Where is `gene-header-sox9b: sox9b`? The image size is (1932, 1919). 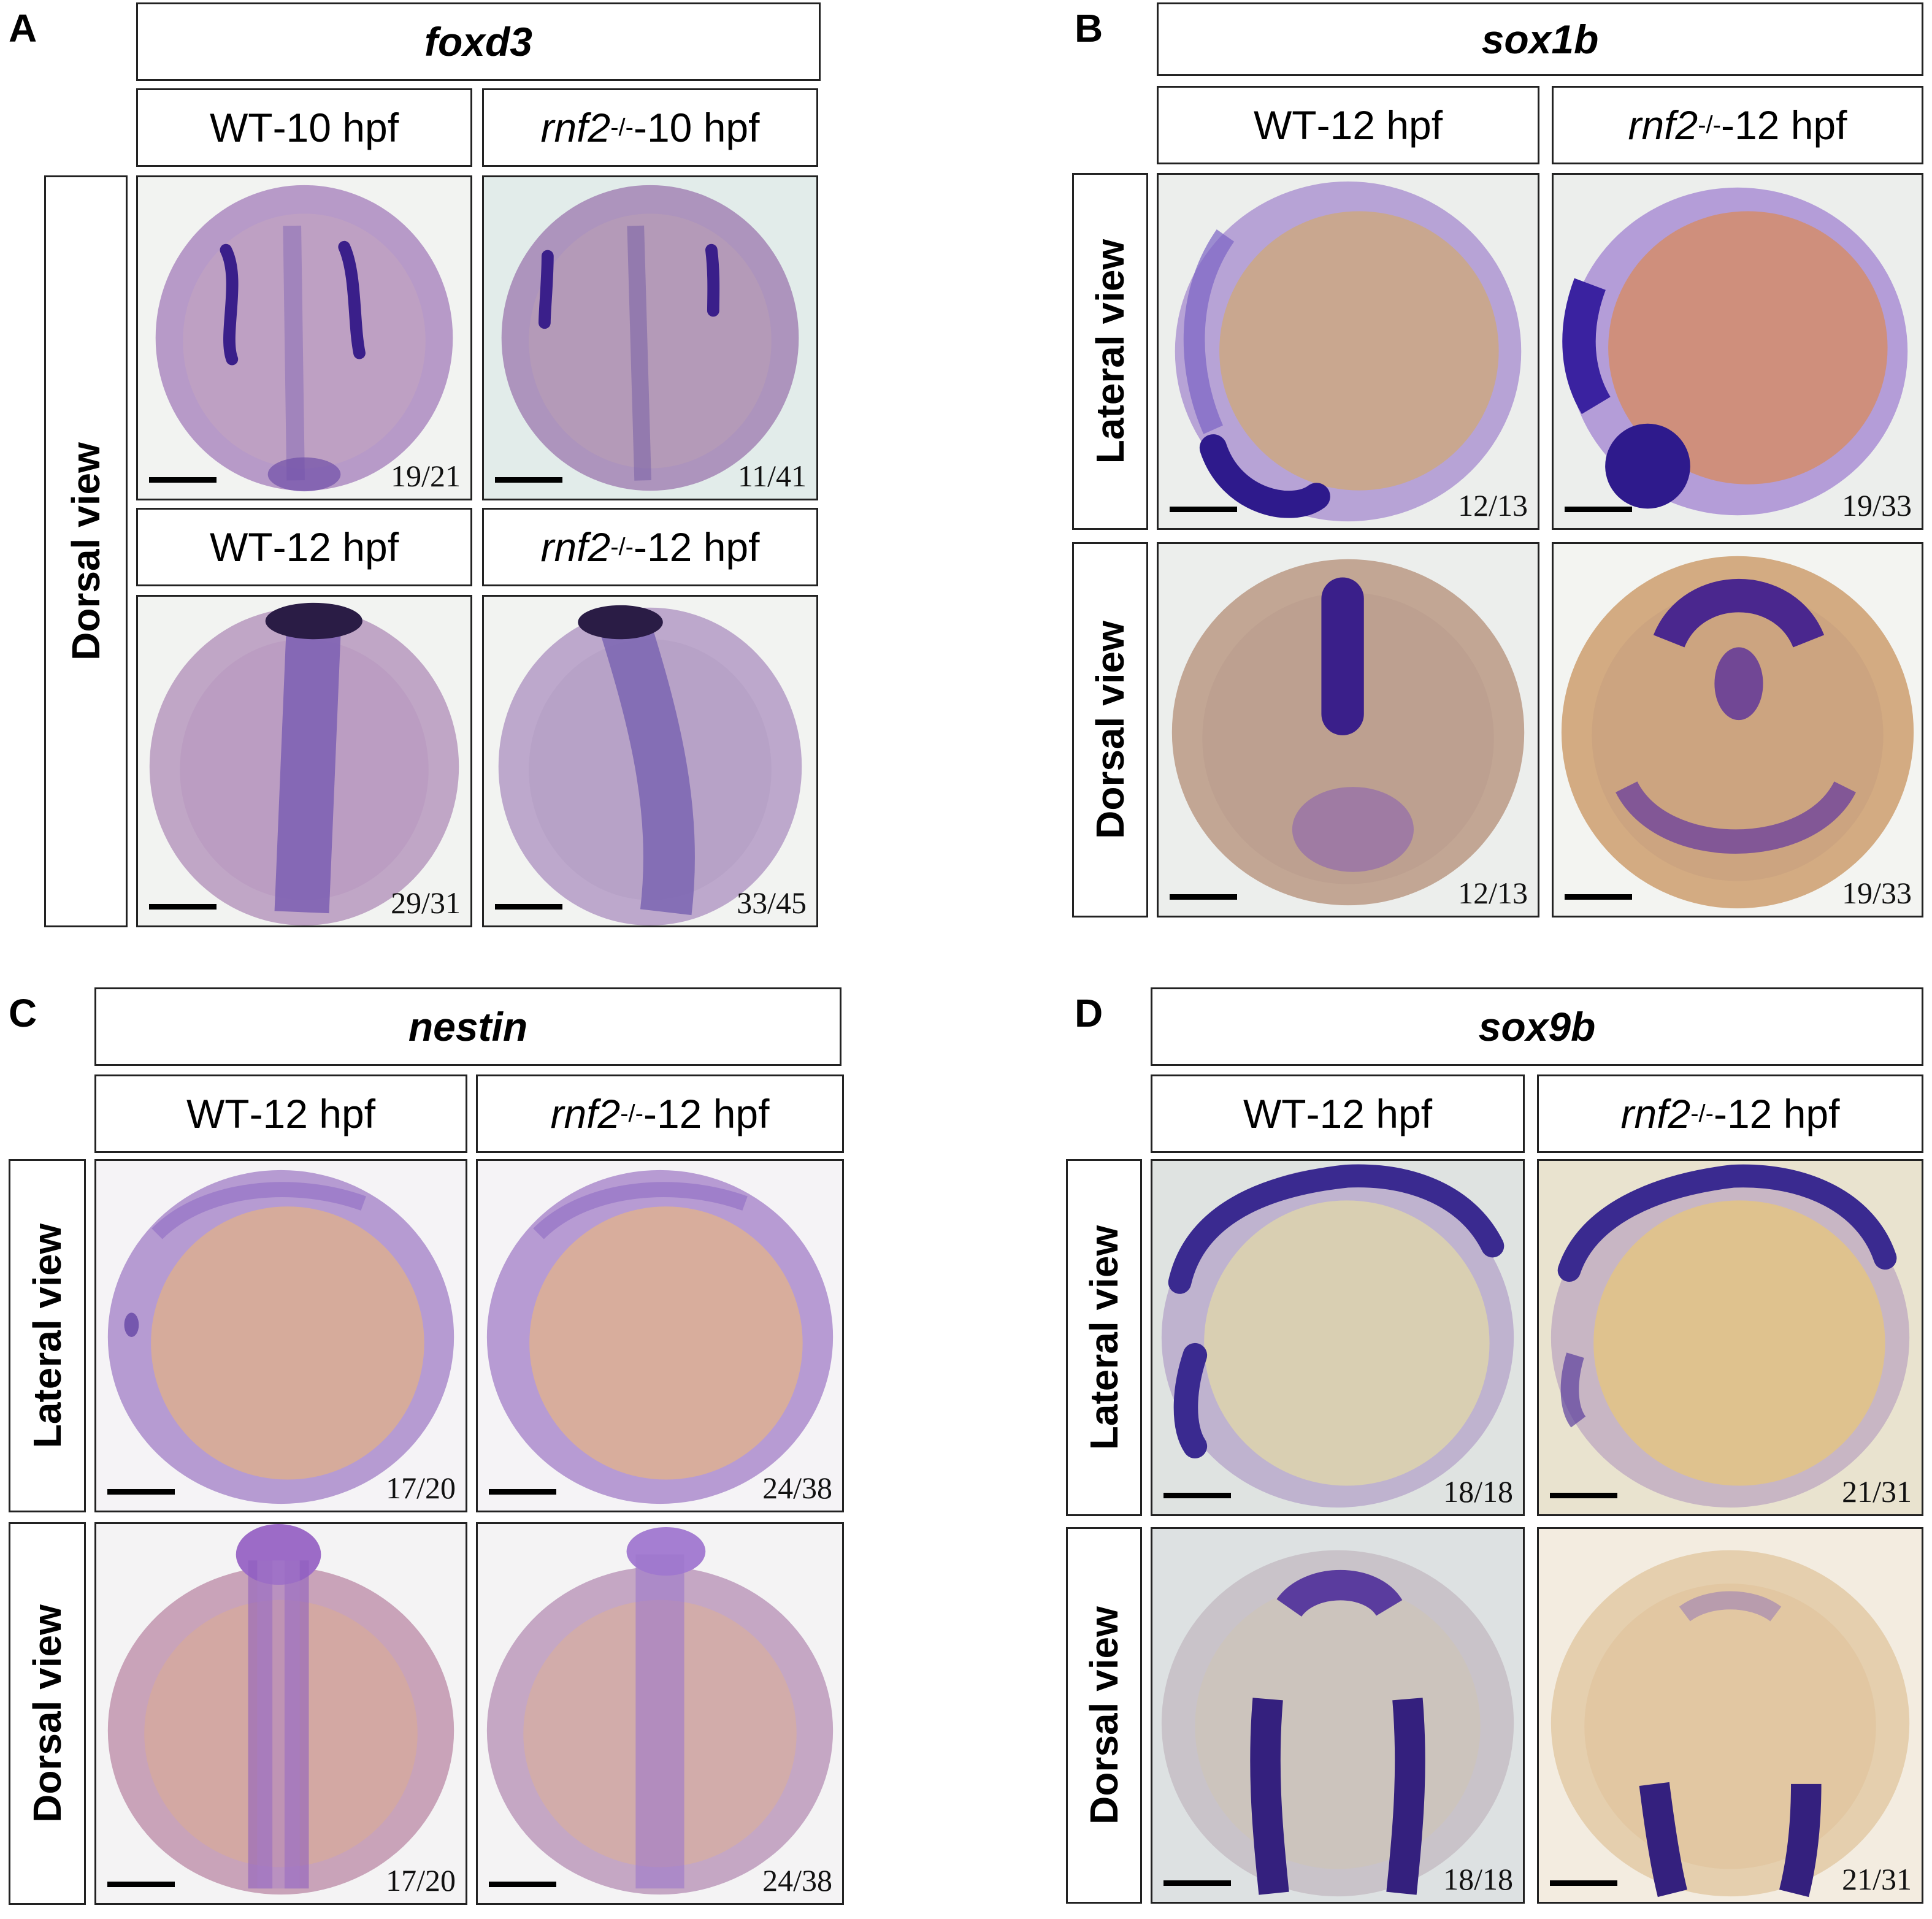
gene-header-sox9b: sox9b is located at coordinates (1537, 1027).